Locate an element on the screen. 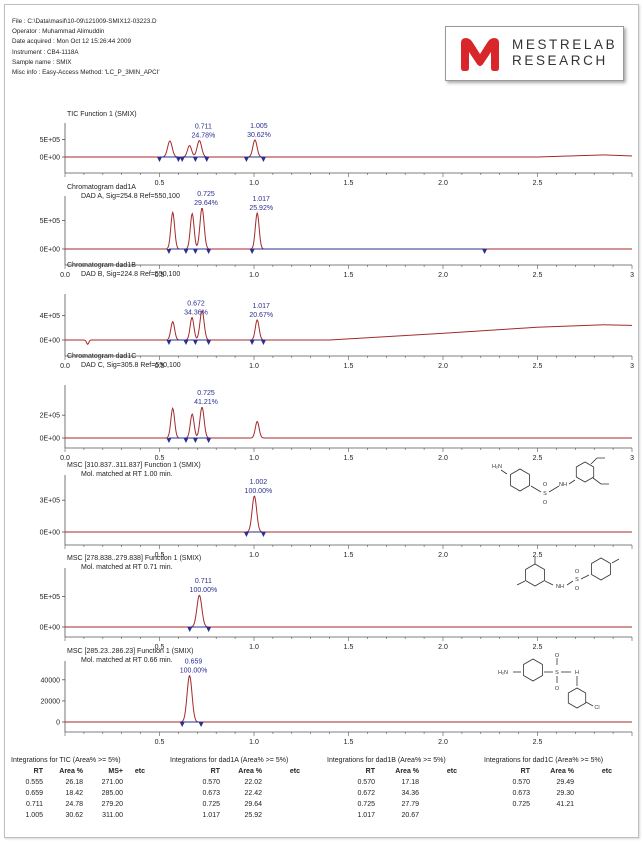 The height and width of the screenshot is (846, 643). panel-subtitle: DAD C, Sig=305.8 Ref=550,100 is located at coordinates (131, 365).